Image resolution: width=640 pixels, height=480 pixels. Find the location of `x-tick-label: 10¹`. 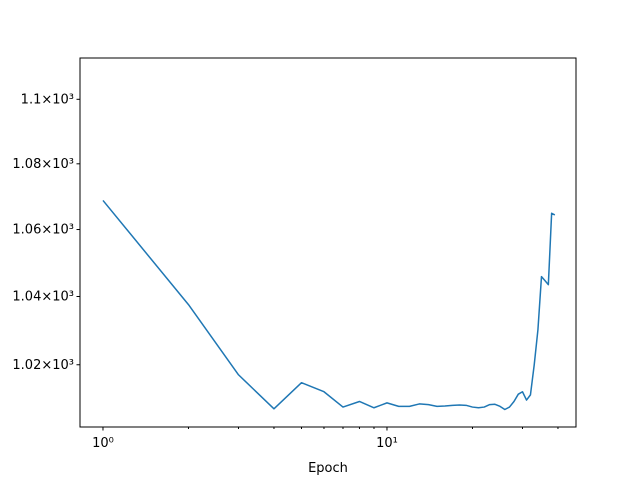

x-tick-label: 10¹ is located at coordinates (387, 443).